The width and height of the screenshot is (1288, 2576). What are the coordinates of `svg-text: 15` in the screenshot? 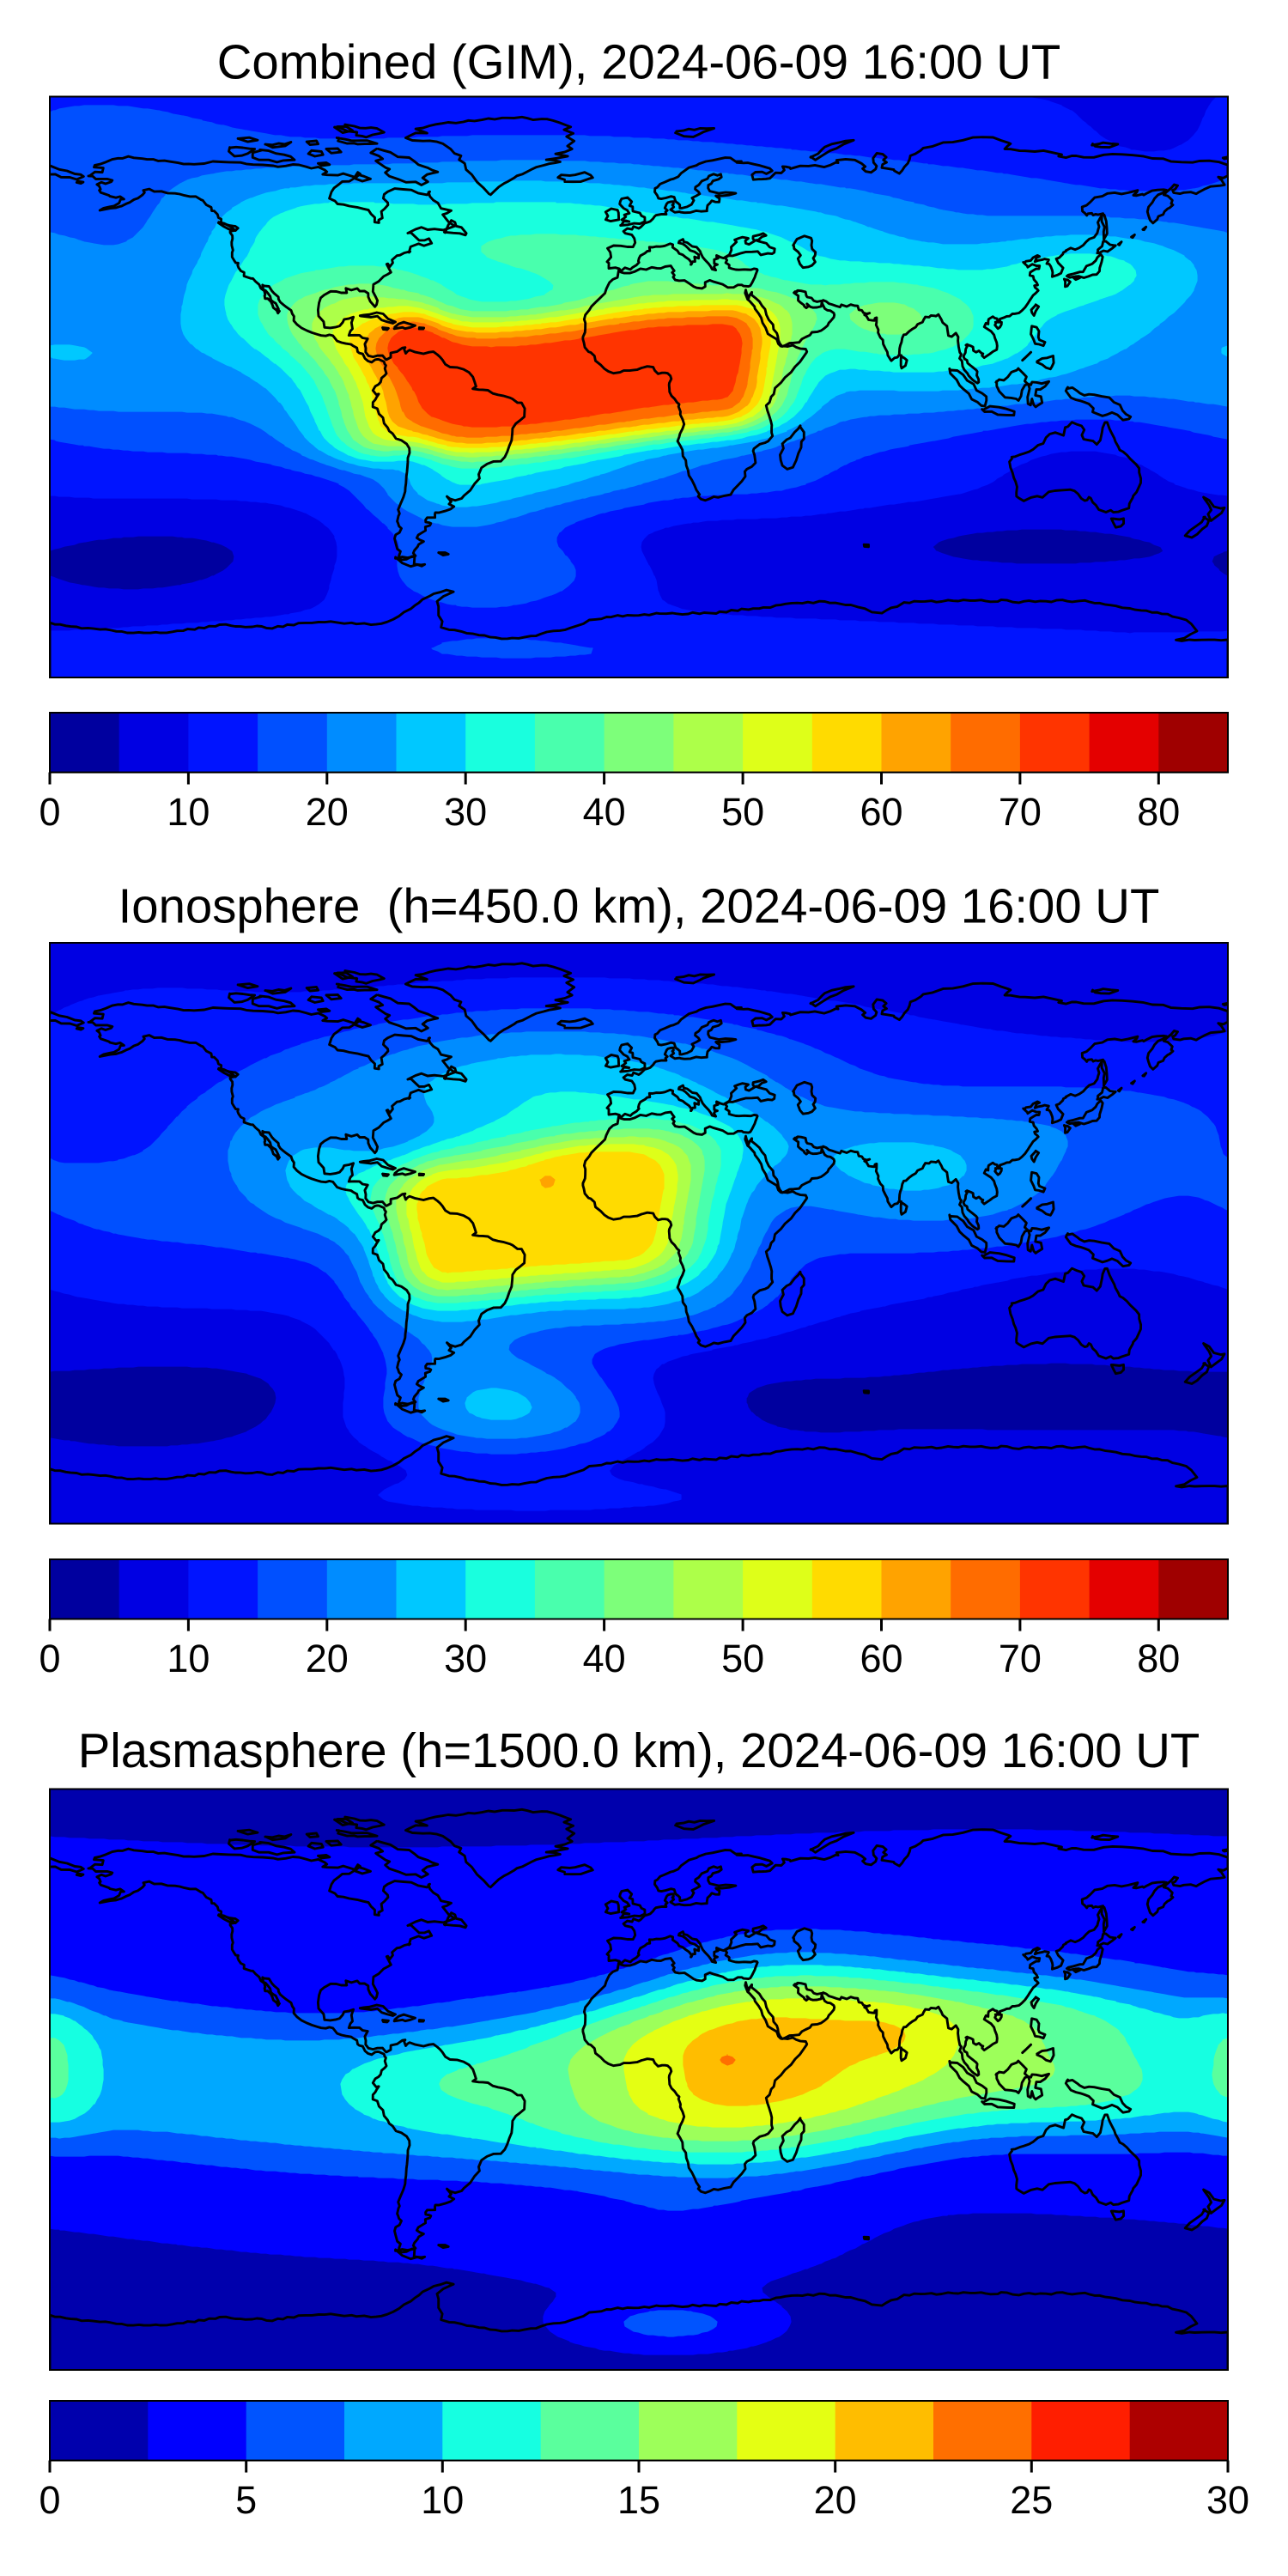 It's located at (638, 2500).